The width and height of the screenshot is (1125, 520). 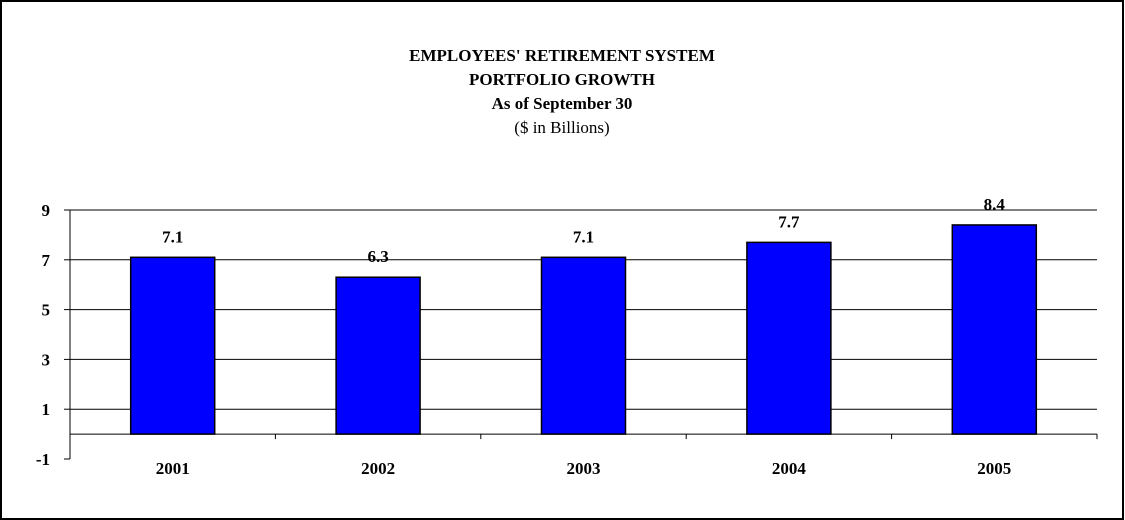 I want to click on chart-title-line-1: EMPLOYEES' RETIREMENT SYSTEM, so click(x=562, y=55).